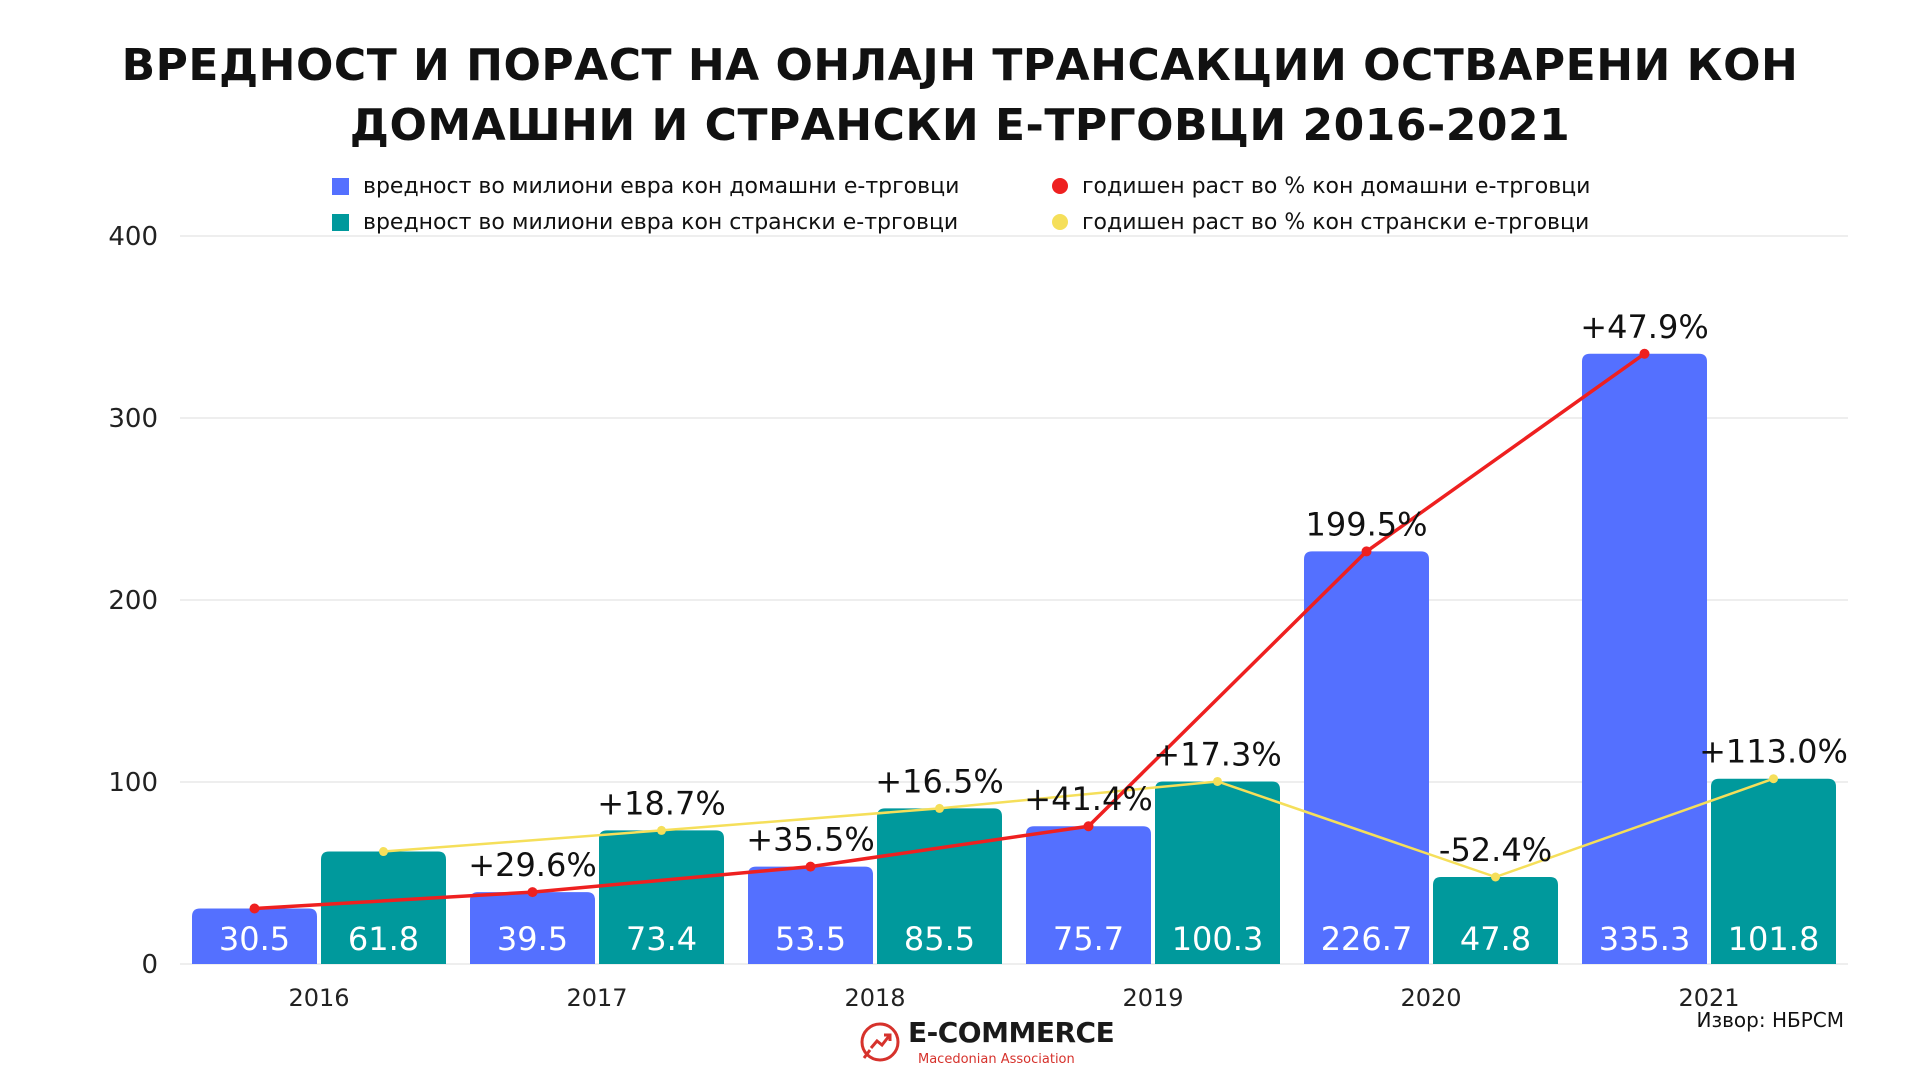 This screenshot has height=1080, width=1920. I want to click on y-tick-label-400: 400, so click(133, 237).